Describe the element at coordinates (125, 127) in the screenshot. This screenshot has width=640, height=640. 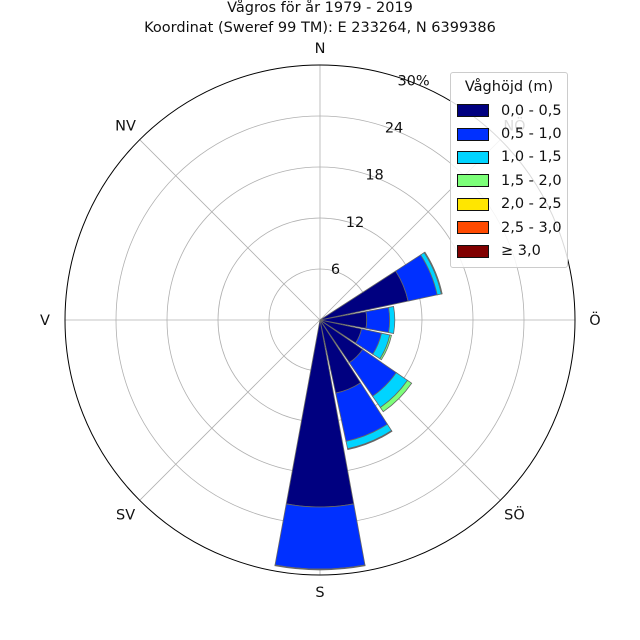
I see `direction-label: NV` at that location.